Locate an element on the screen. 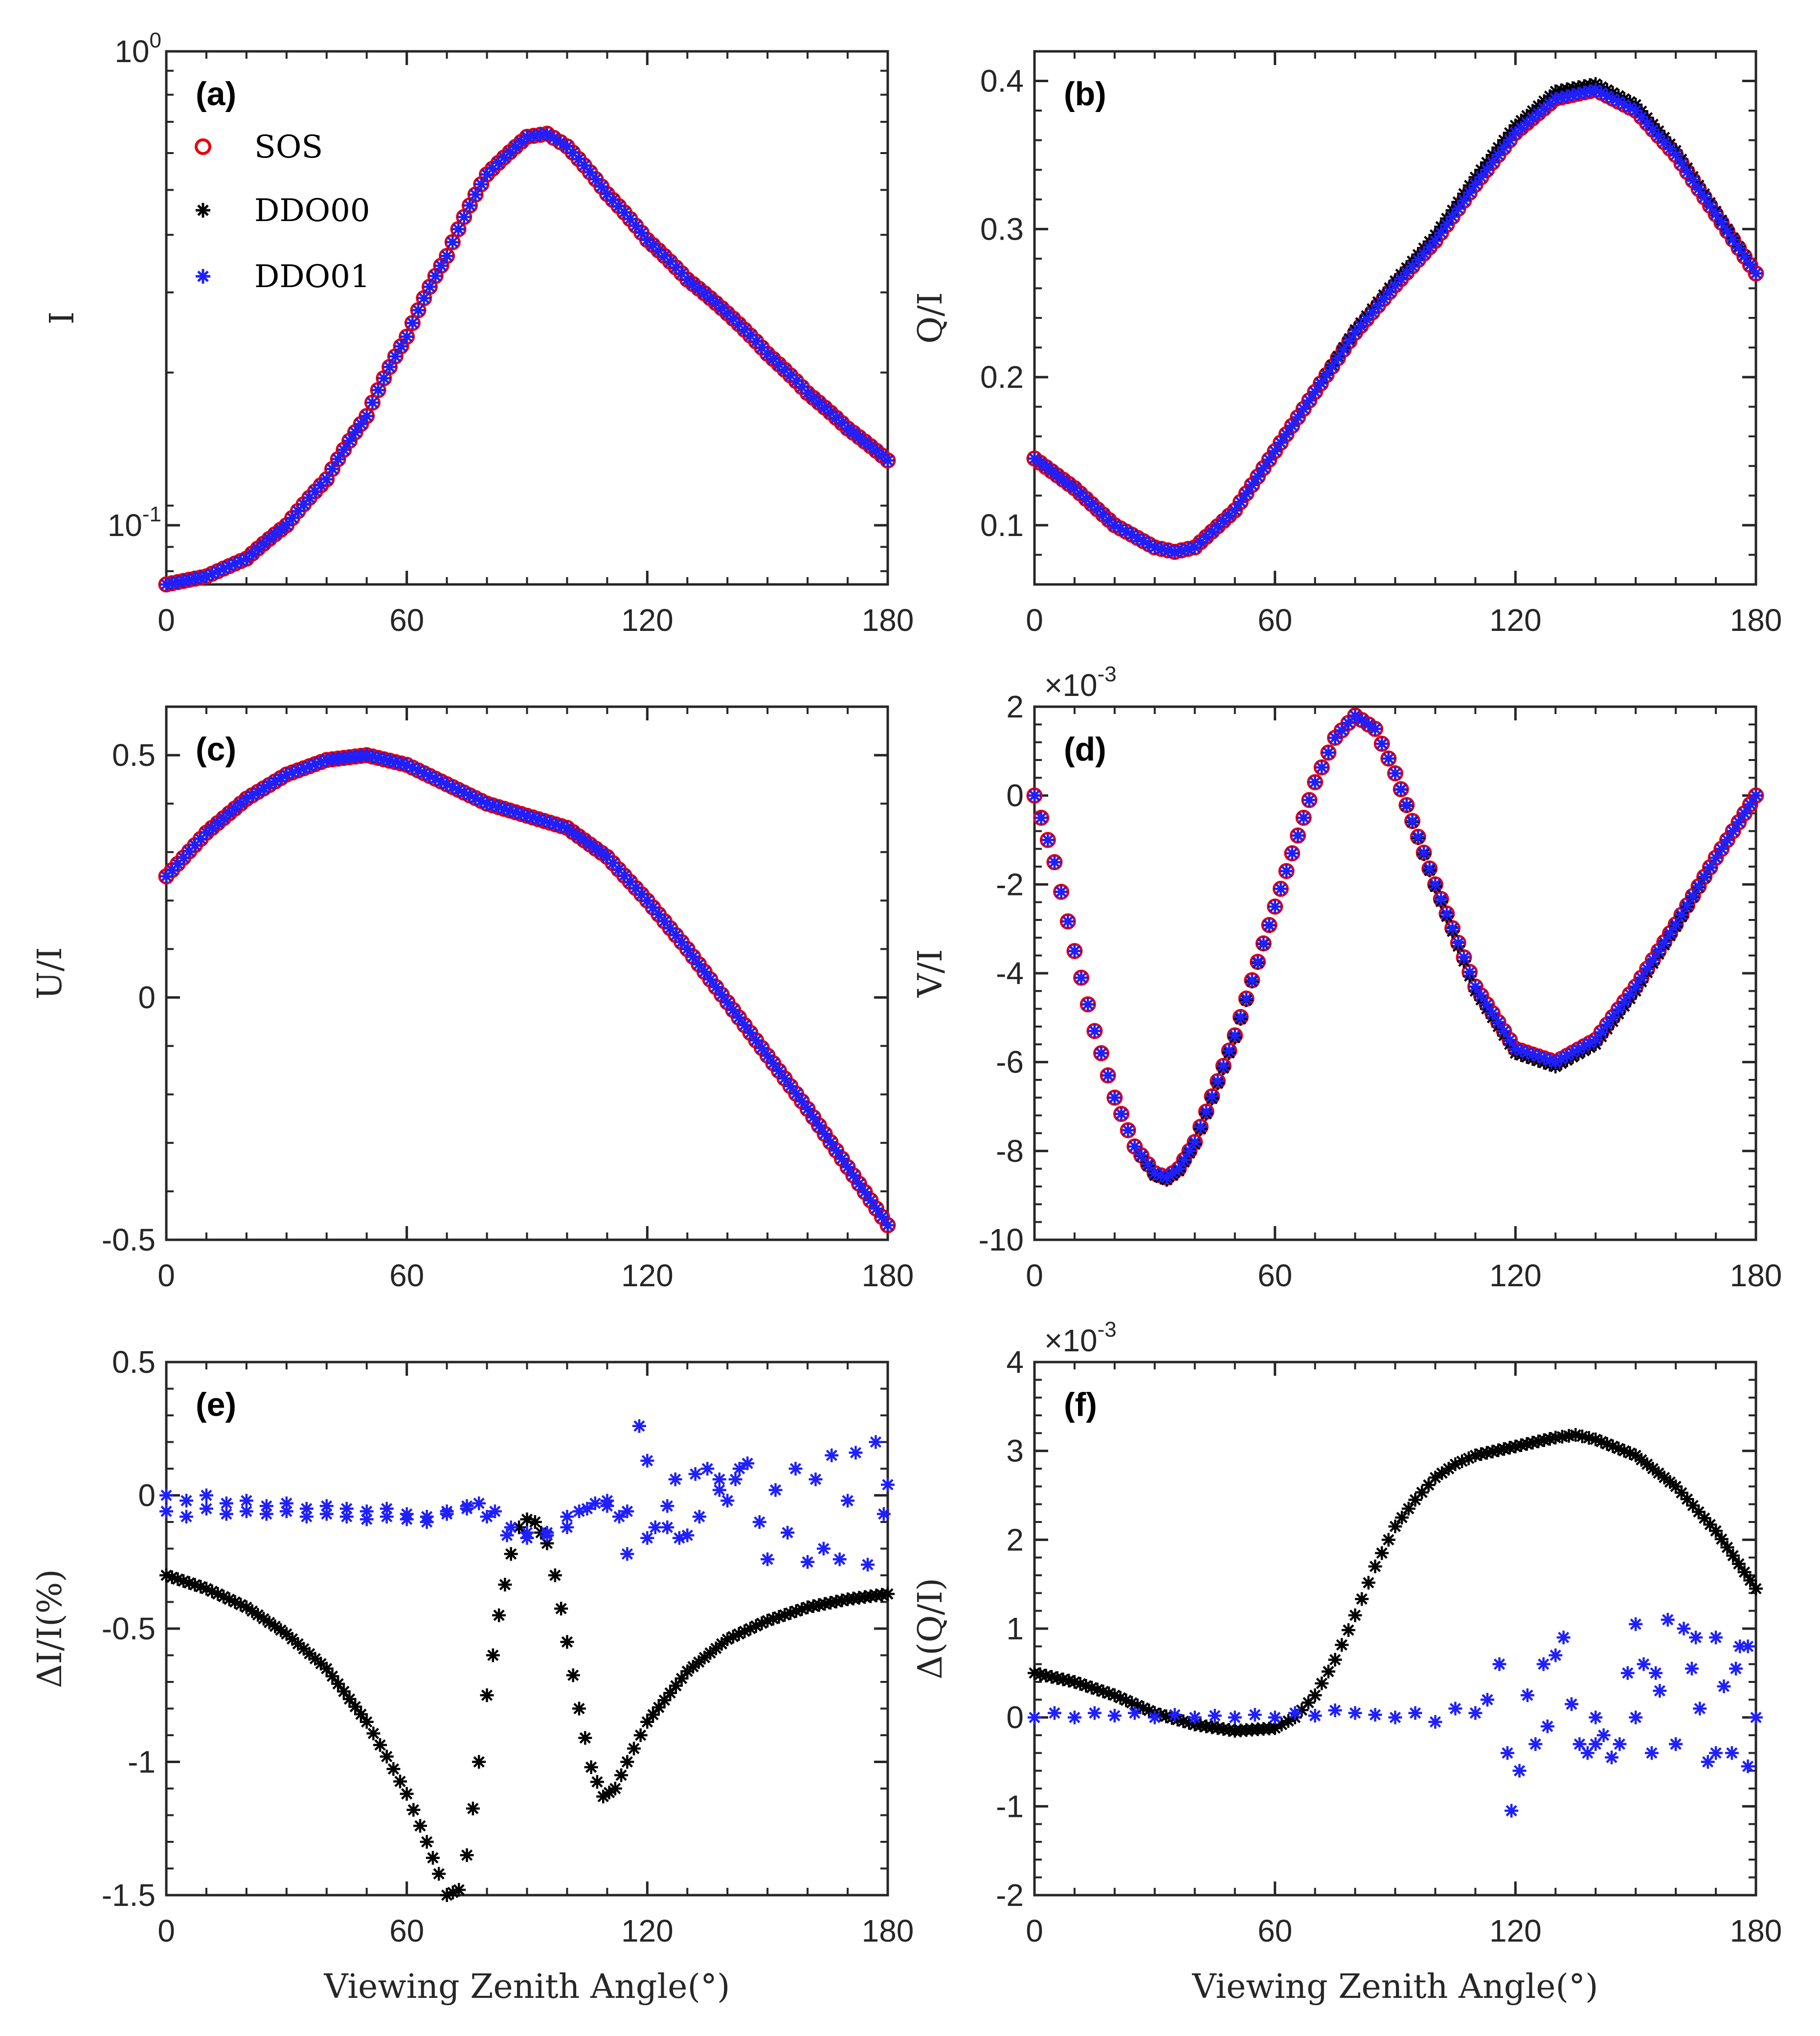 The height and width of the screenshot is (2036, 1820). y-tick-label: 0.5 is located at coordinates (134, 755).